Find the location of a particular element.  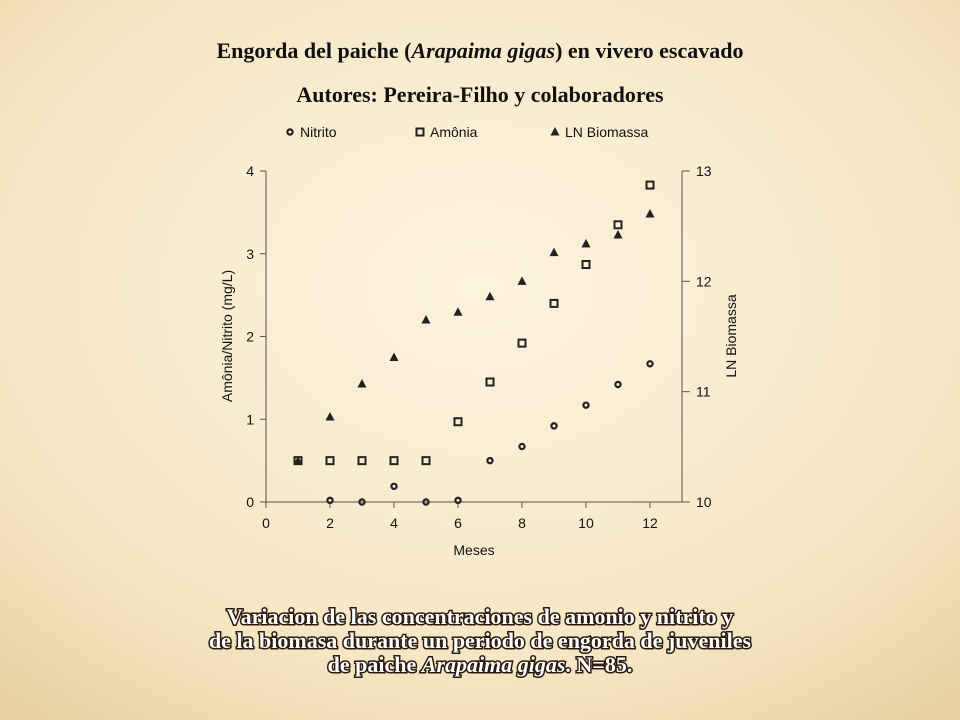

y2-tick-label: 11 is located at coordinates (703, 392).